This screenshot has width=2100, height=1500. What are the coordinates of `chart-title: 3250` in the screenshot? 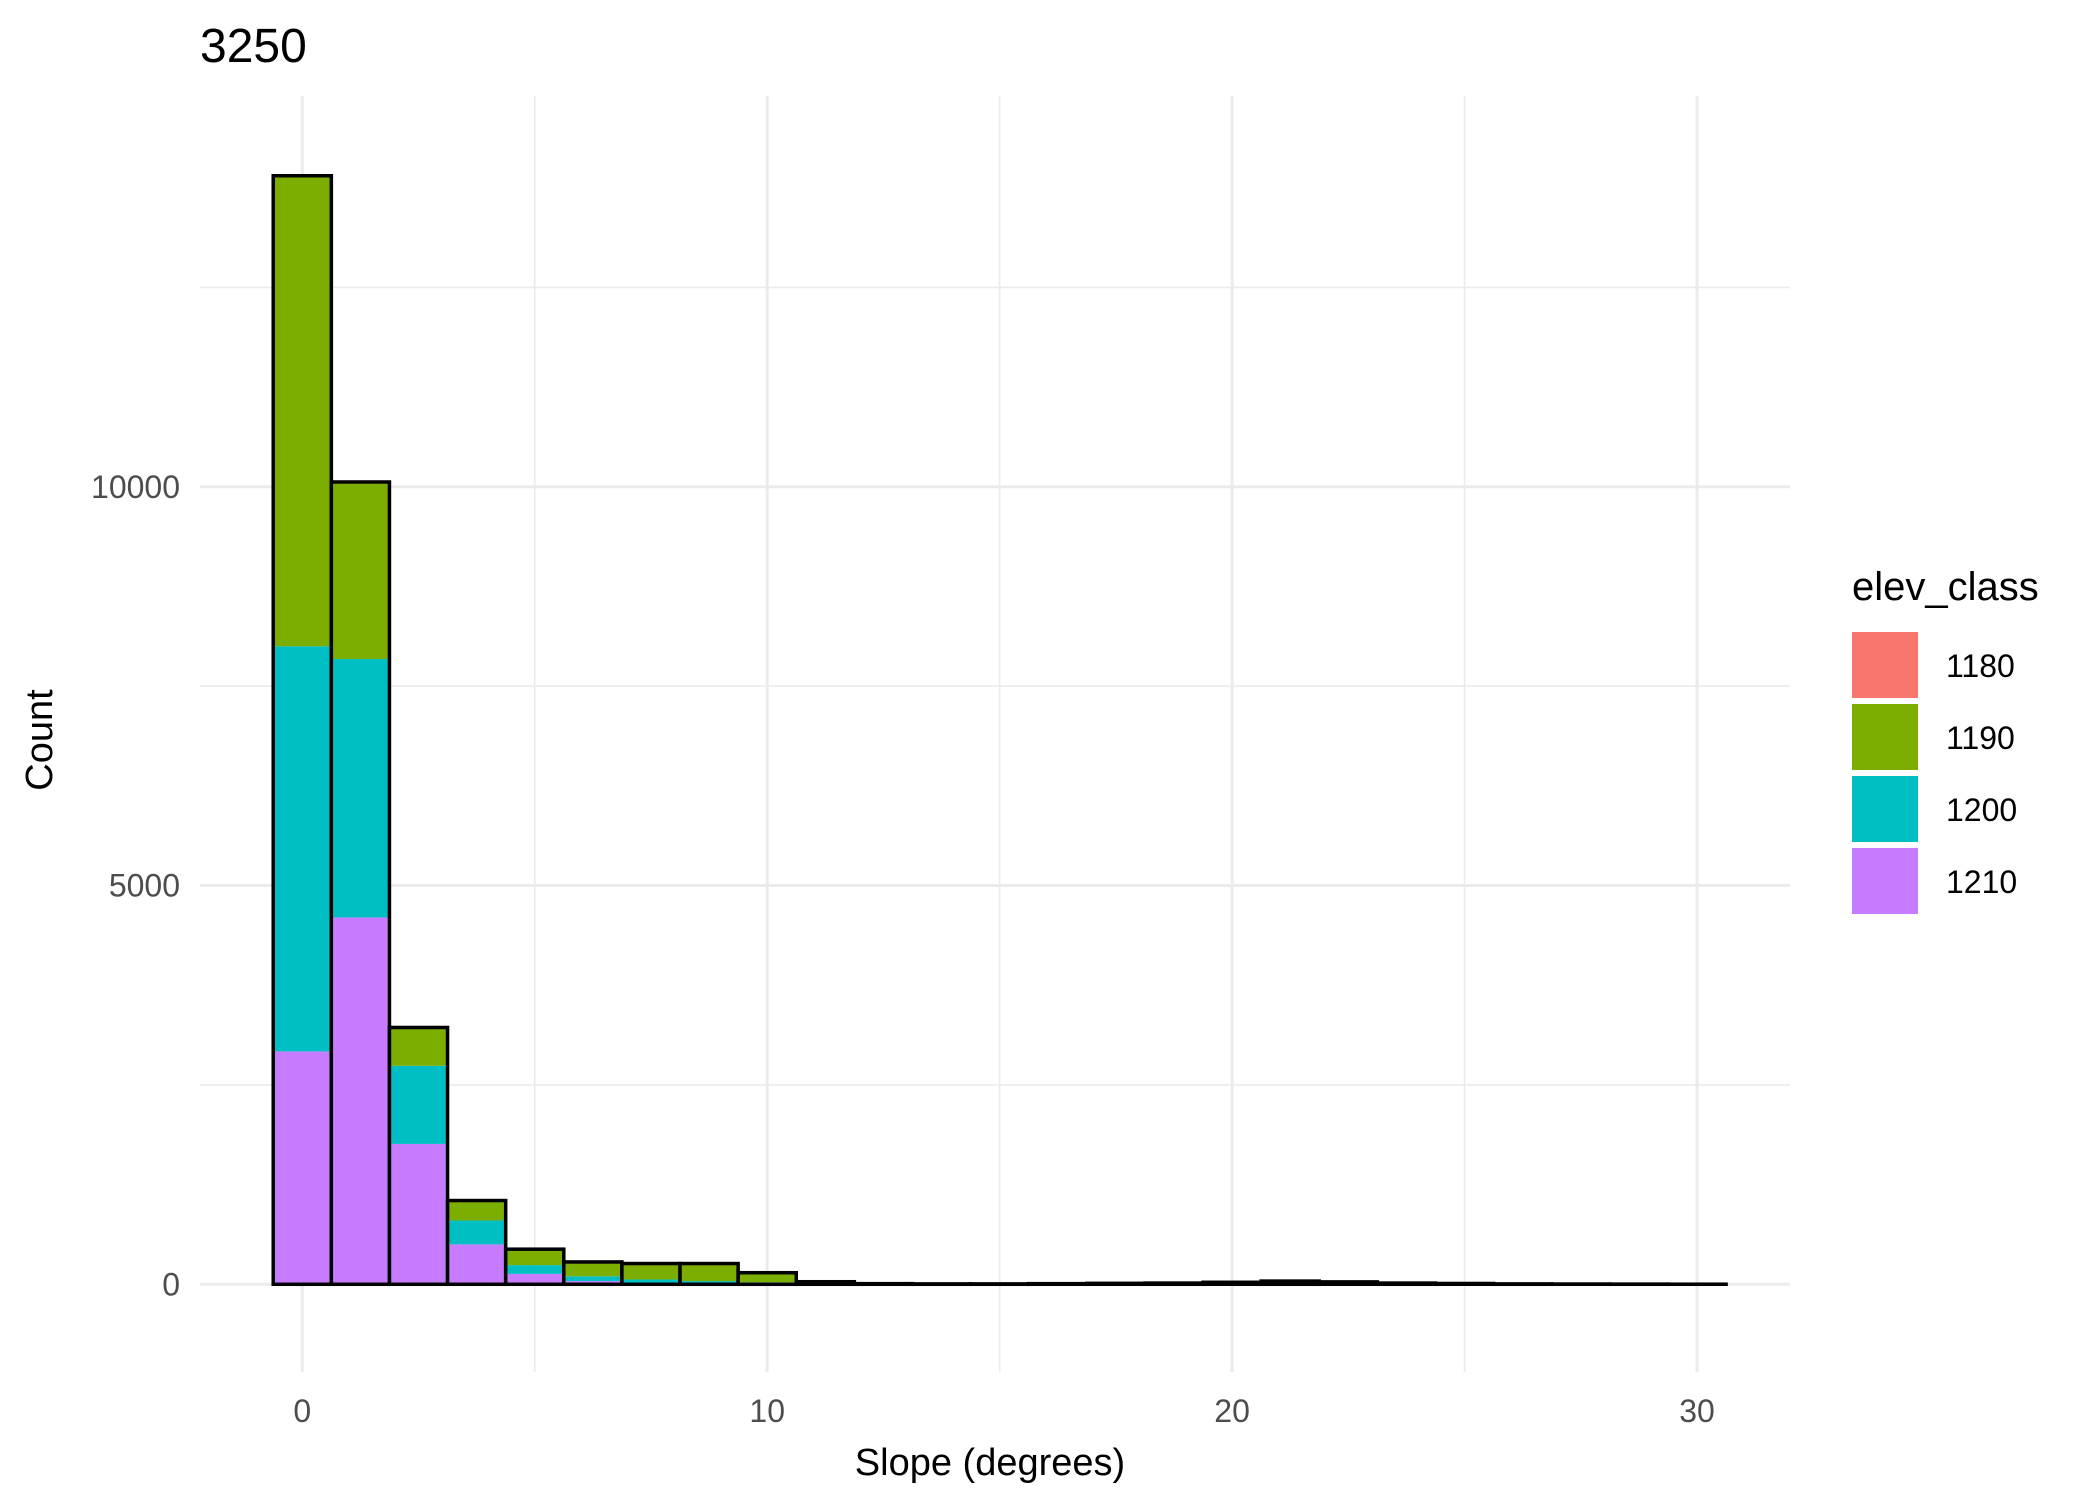 It's located at (253, 46).